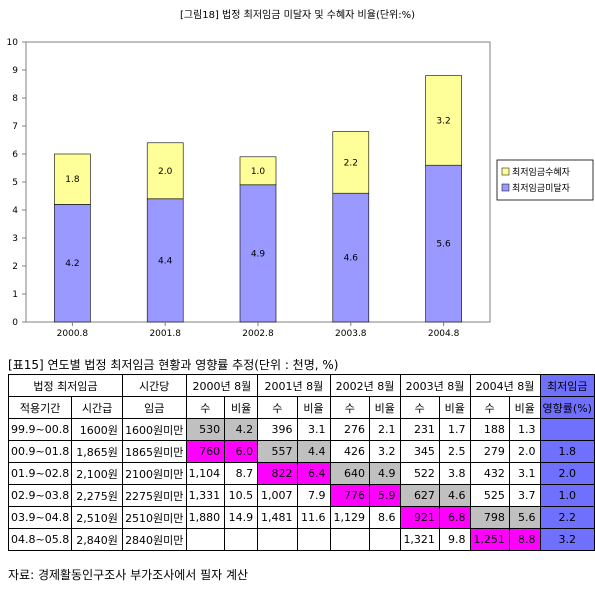 The height and width of the screenshot is (590, 595). Describe the element at coordinates (454, 429) in the screenshot. I see `cell-ratio: 1.7` at that location.